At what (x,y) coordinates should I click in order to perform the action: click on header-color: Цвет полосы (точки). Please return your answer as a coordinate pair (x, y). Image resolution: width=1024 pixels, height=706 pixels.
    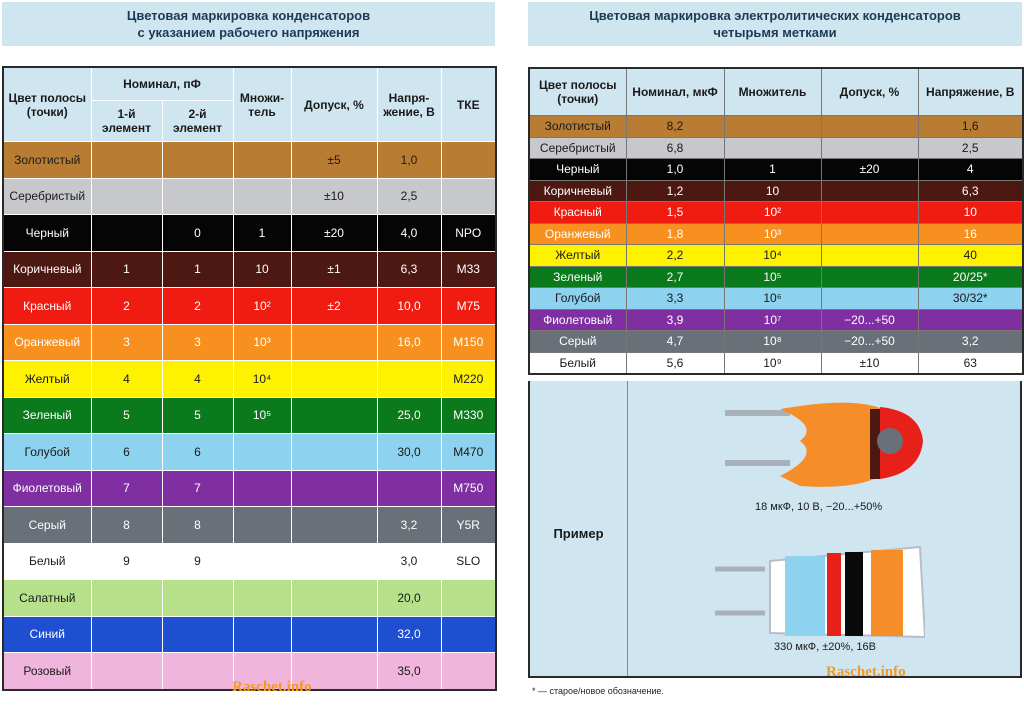
    Looking at the image, I should click on (577, 91).